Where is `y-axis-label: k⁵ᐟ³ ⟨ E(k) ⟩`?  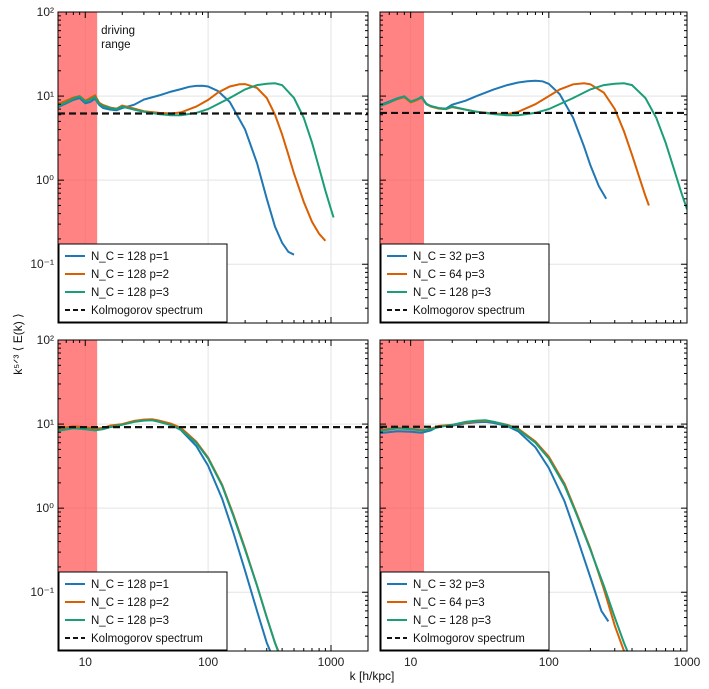 y-axis-label: k⁵ᐟ³ ⟨ E(k) ⟩ is located at coordinates (18, 343).